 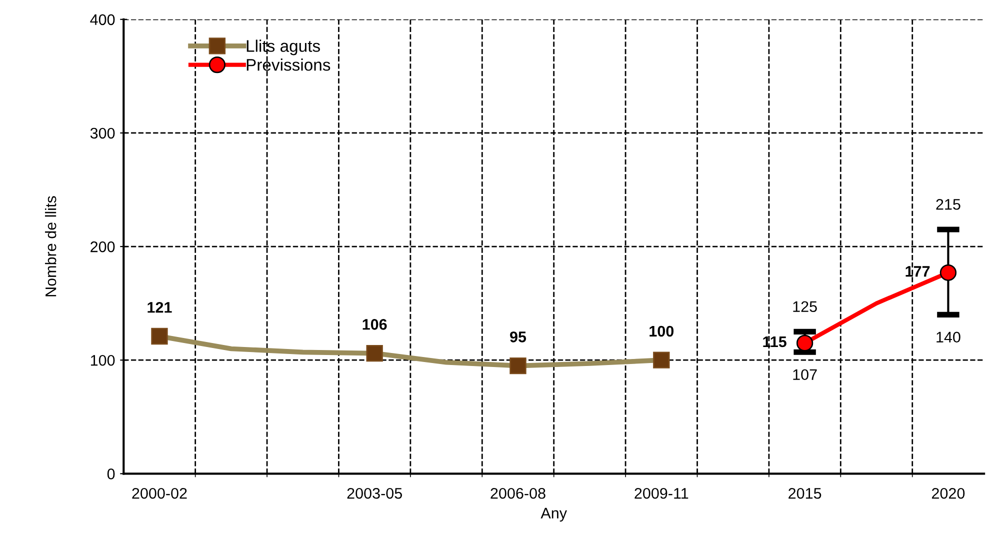 I want to click on x-tick-label: 2003-05, so click(x=374, y=493).